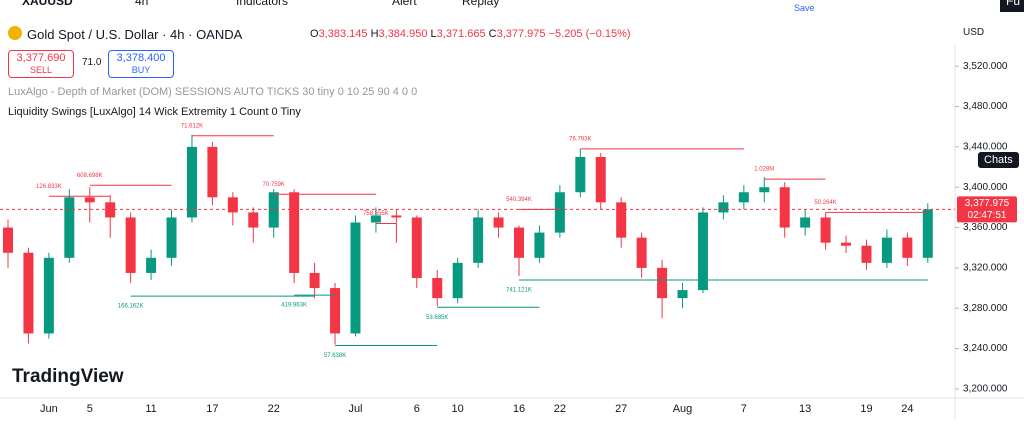 This screenshot has width=1024, height=434. Describe the element at coordinates (141, 70) in the screenshot. I see `buy-label: BUY` at that location.